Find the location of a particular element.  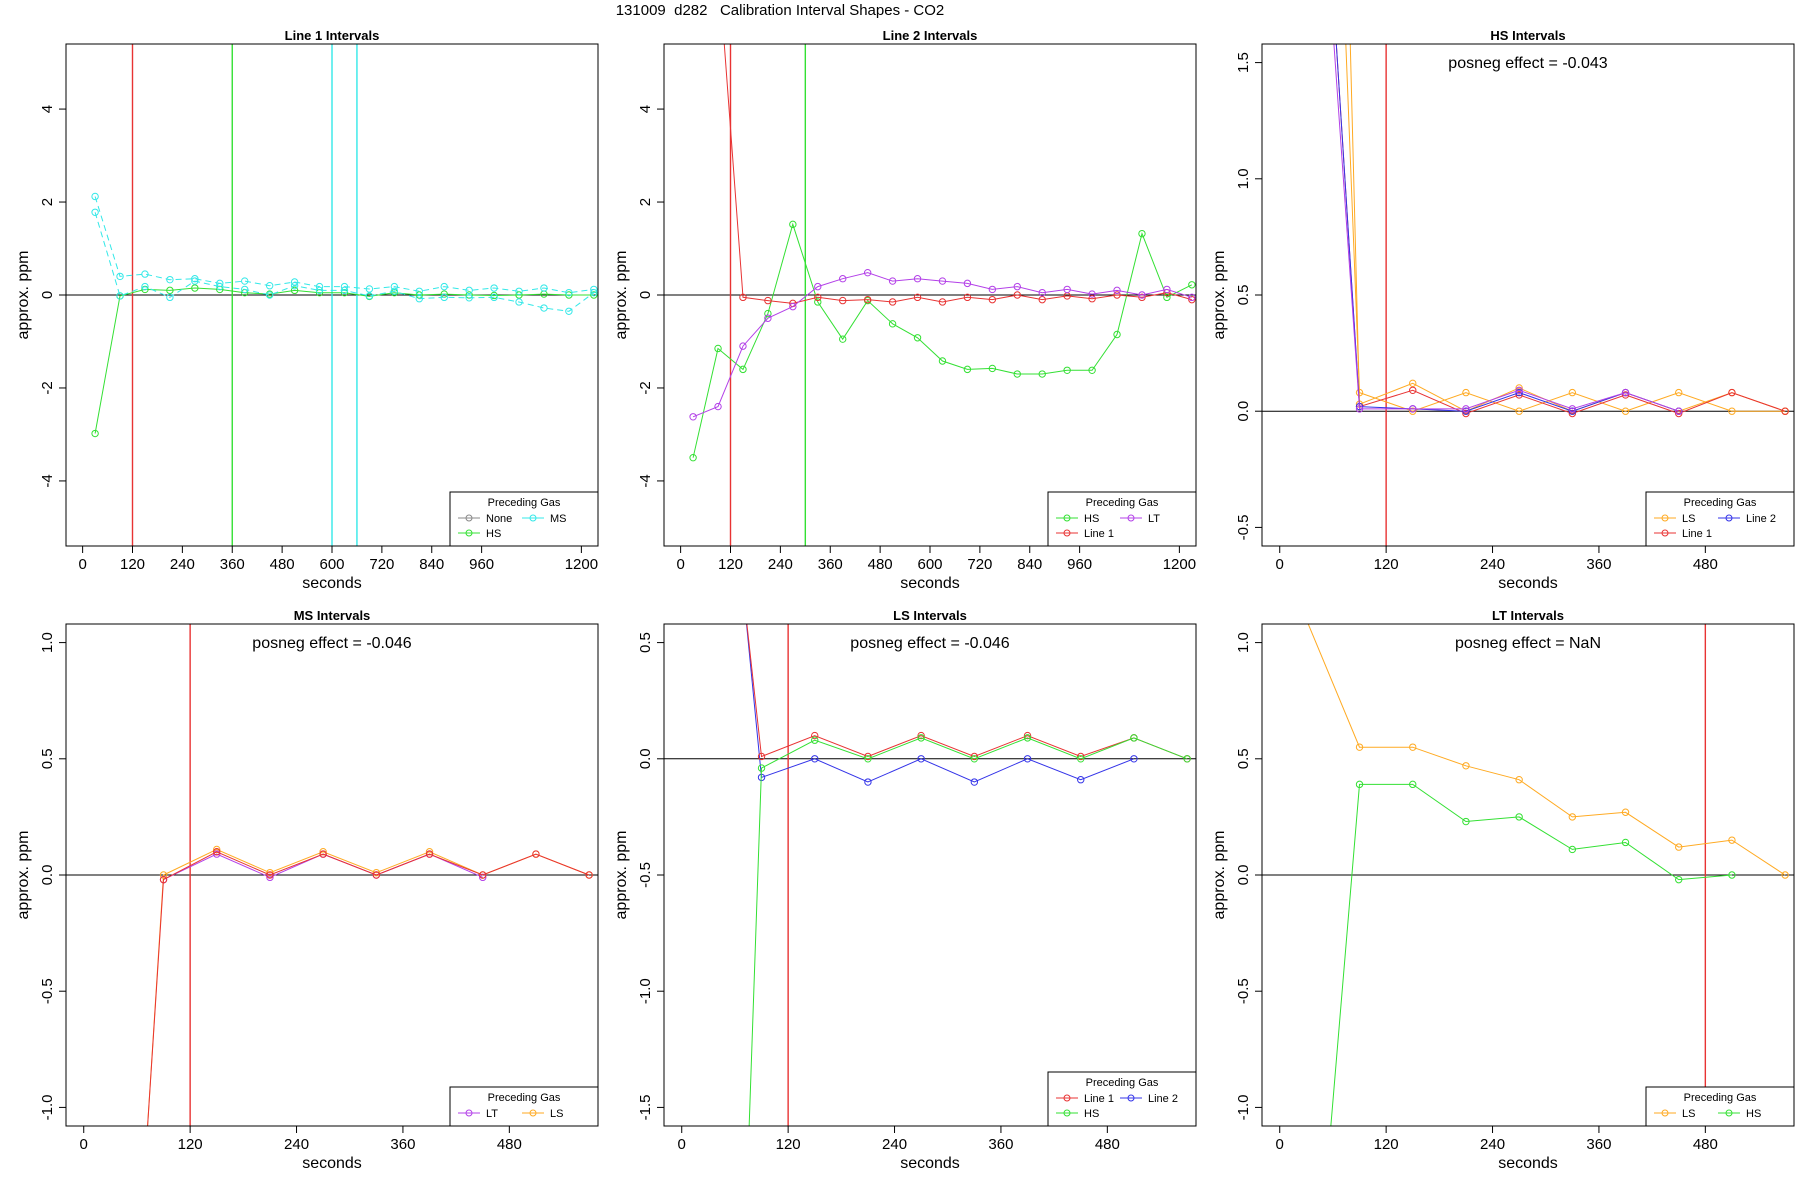

x-tick-label: 840 is located at coordinates (1029, 564).